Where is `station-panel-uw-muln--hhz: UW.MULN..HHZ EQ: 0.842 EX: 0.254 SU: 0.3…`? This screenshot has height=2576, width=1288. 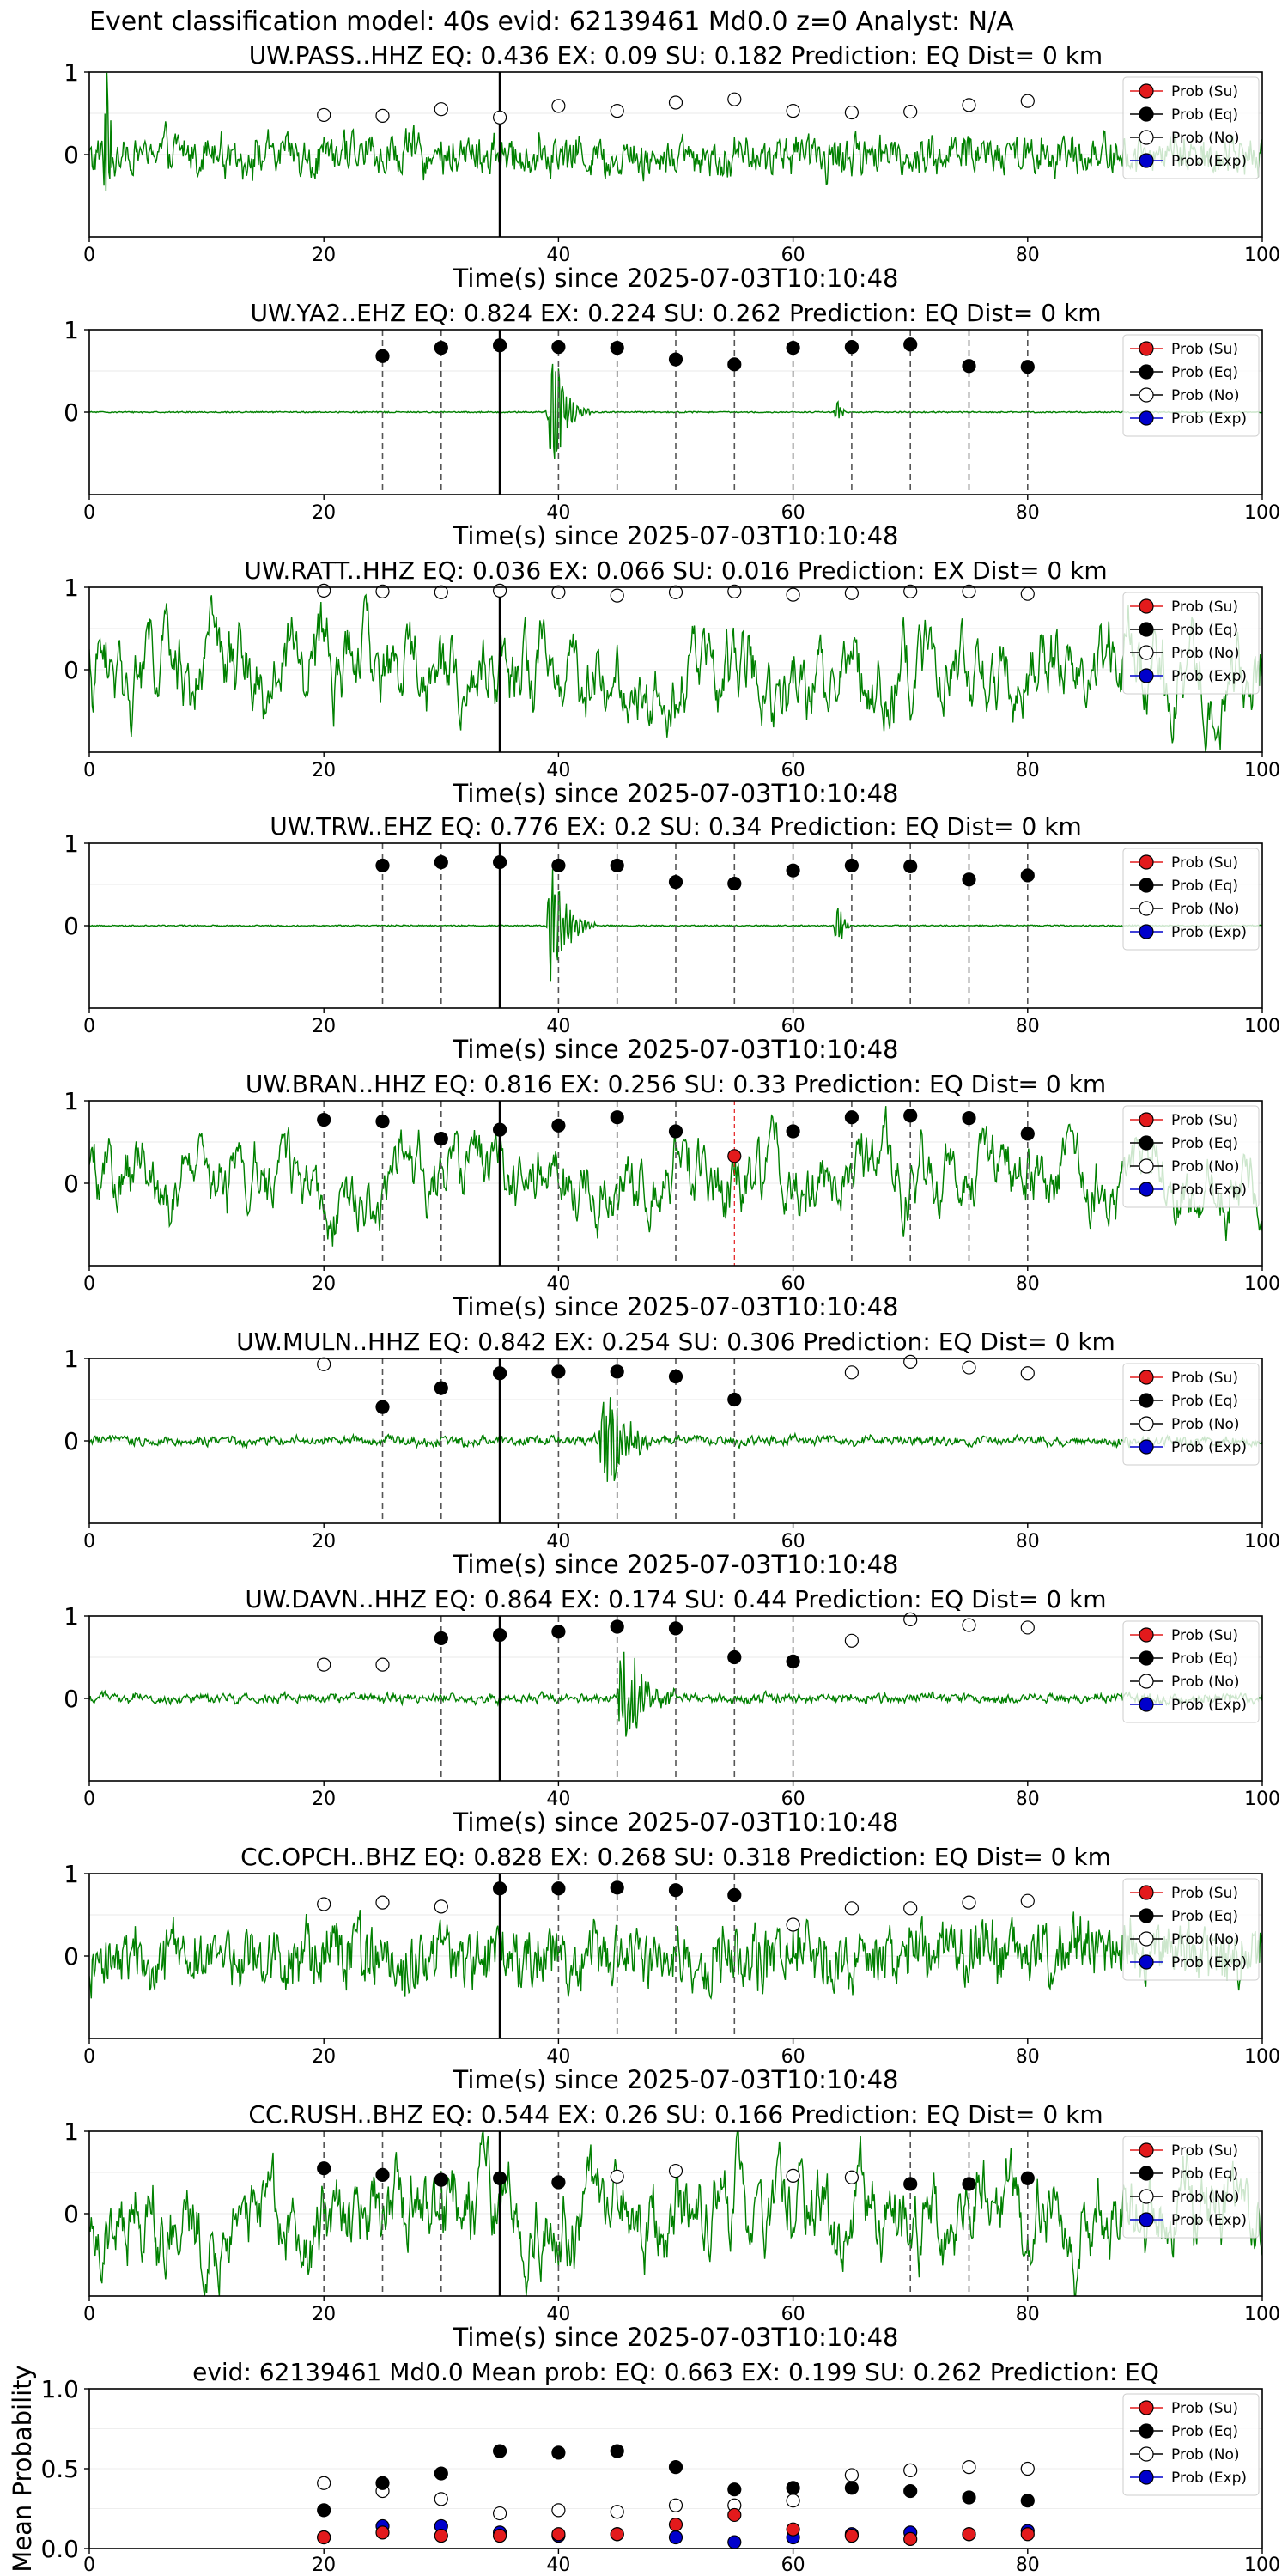 station-panel-uw-muln--hhz: UW.MULN..HHZ EQ: 0.842 EX: 0.254 SU: 0.3… is located at coordinates (672, 1453).